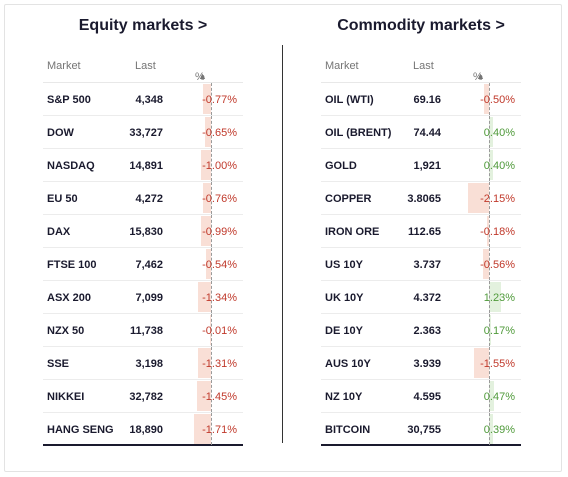 The image size is (568, 477). I want to click on change-bar-zone: 0.40%, so click(489, 132).